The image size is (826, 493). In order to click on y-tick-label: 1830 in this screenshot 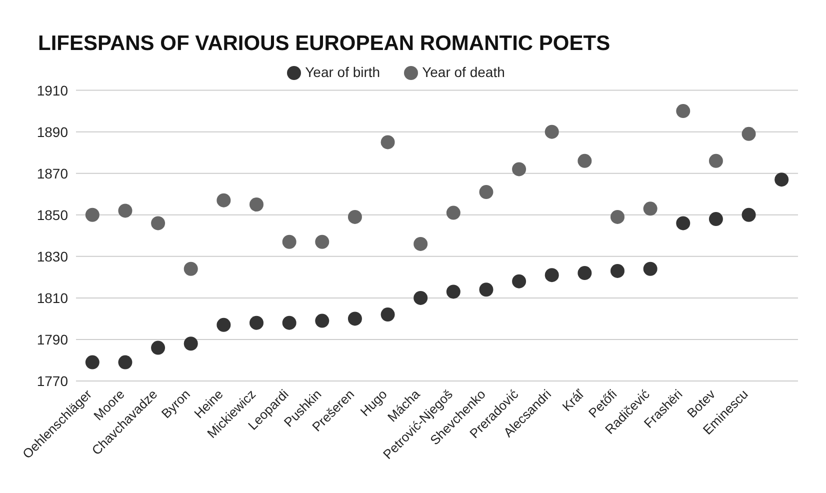, I will do `click(52, 256)`.